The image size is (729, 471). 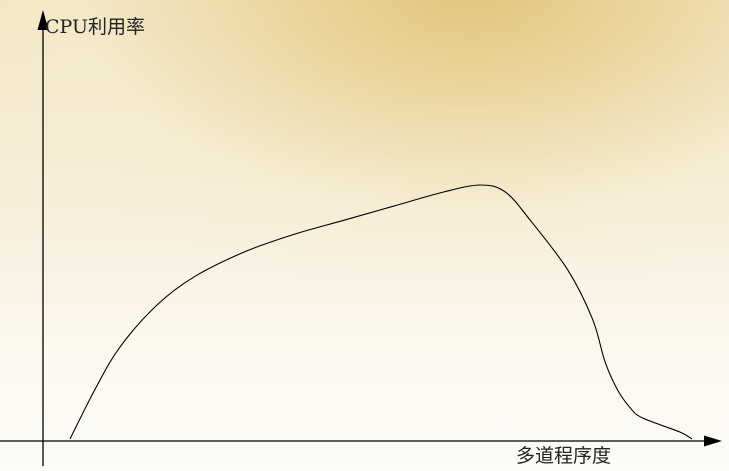 I want to click on x-axis-arrow, so click(x=713, y=441).